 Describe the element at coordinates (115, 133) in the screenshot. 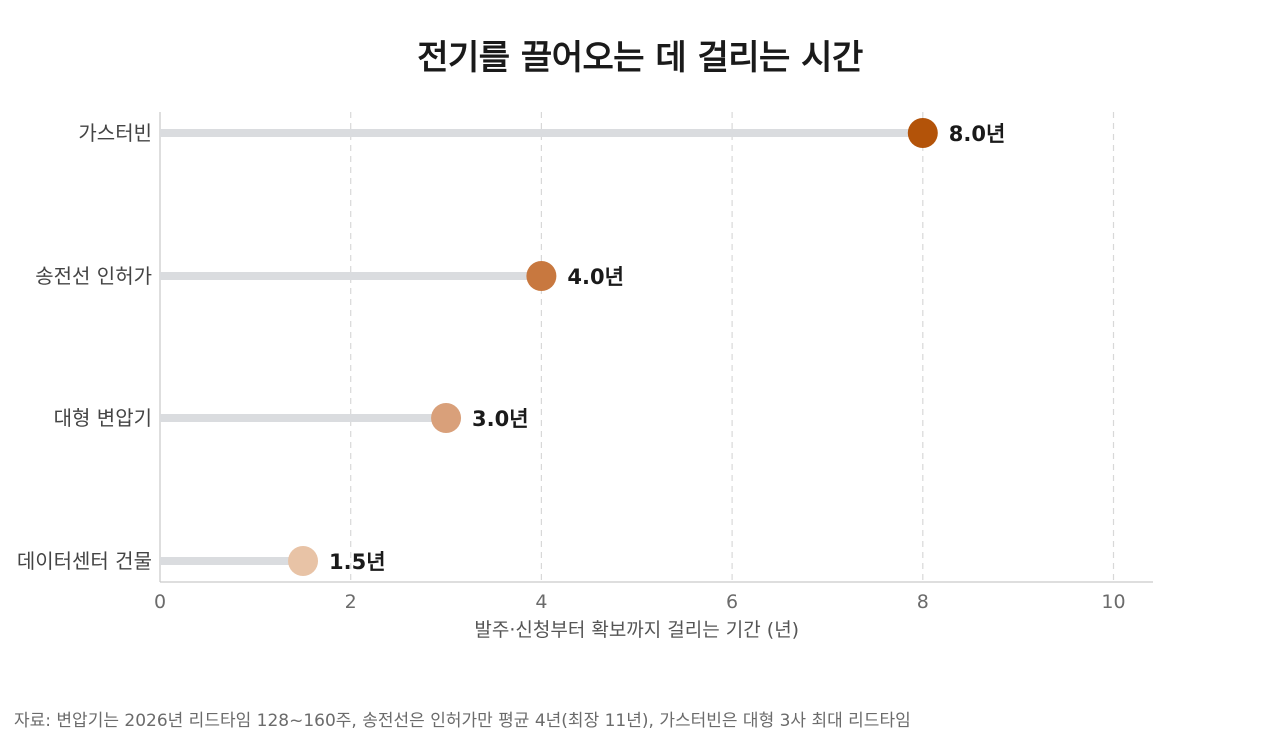

I see `category-label-1: 가스터빈` at that location.